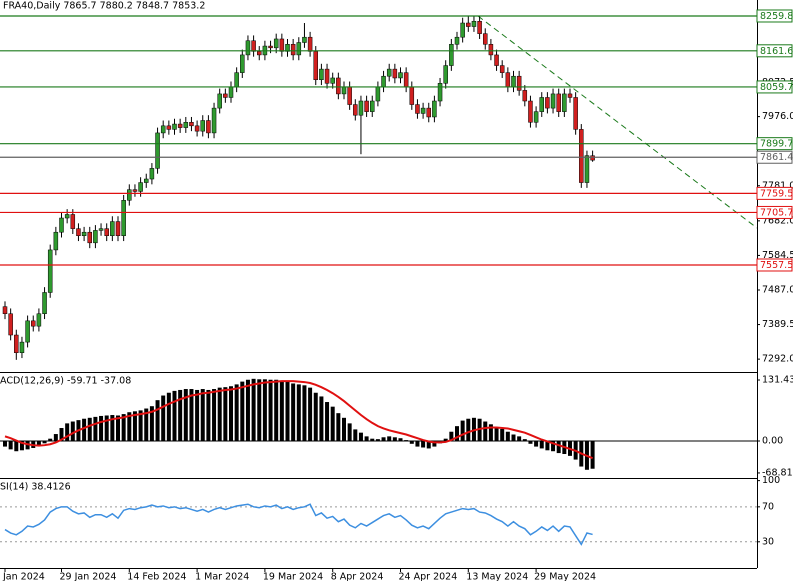 The image size is (793, 581). I want to click on y-tick-label: 7976.0, so click(777, 116).